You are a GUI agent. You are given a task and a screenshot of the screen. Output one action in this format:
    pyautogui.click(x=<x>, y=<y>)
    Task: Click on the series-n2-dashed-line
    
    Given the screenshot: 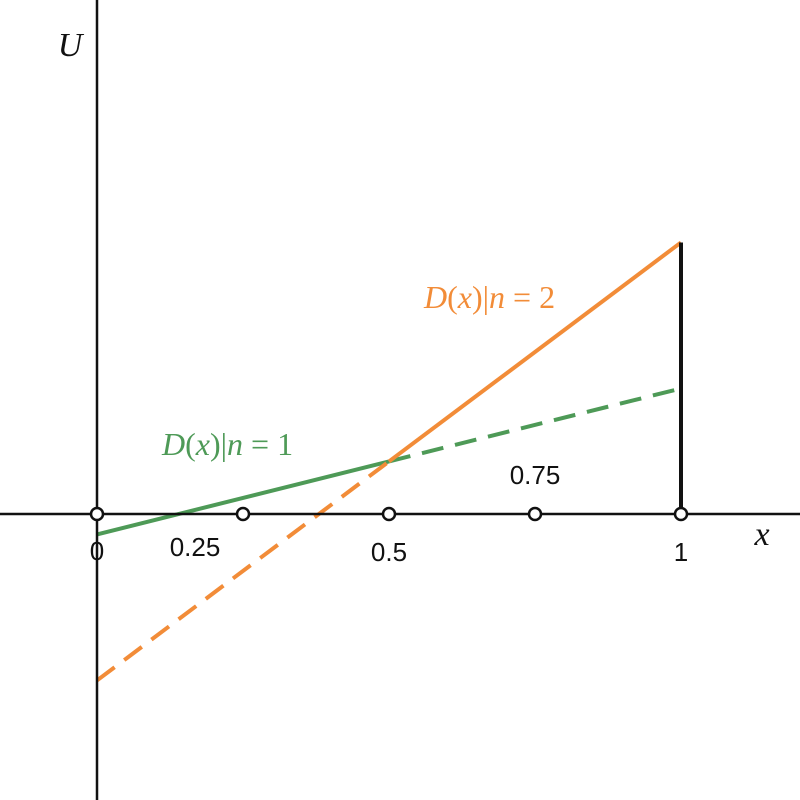 What is the action you would take?
    pyautogui.click(x=243, y=571)
    